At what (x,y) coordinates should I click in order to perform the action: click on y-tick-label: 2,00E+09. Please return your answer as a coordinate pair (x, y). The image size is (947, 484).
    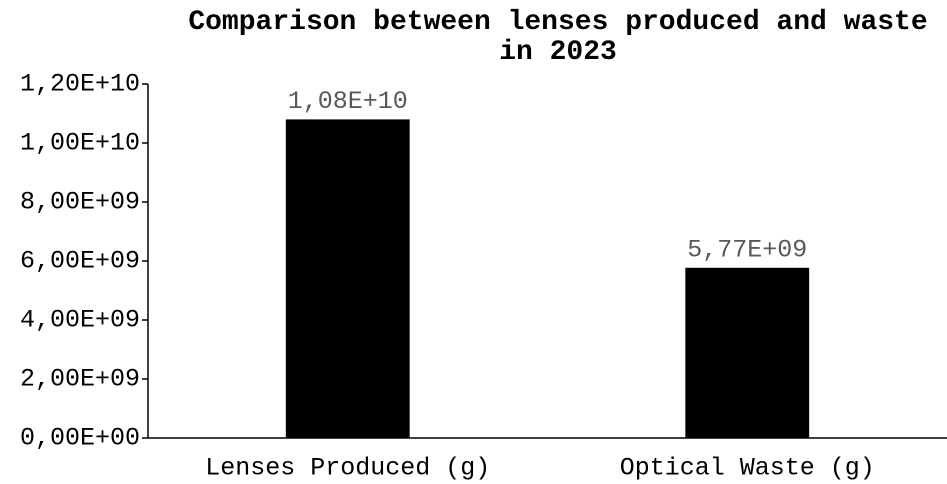
    Looking at the image, I should click on (80, 379).